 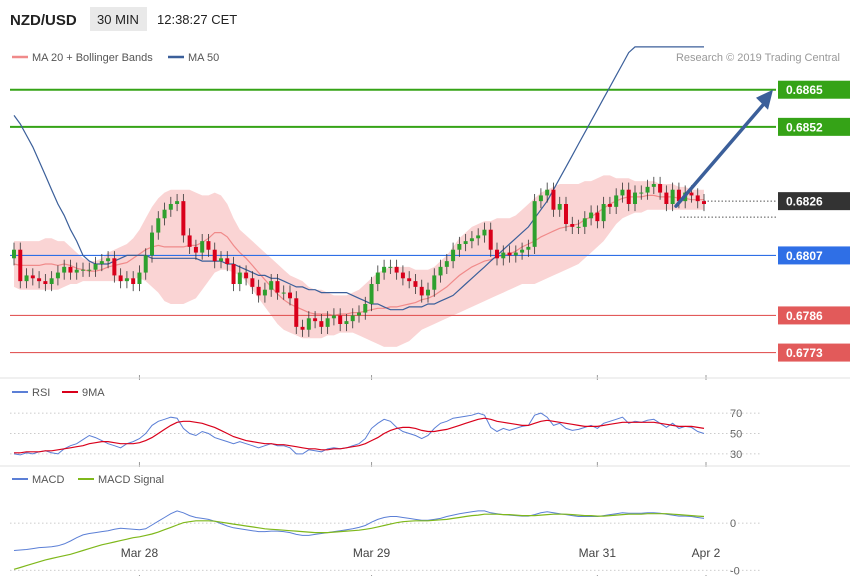 I want to click on level-label-box-0.6865, so click(x=814, y=89).